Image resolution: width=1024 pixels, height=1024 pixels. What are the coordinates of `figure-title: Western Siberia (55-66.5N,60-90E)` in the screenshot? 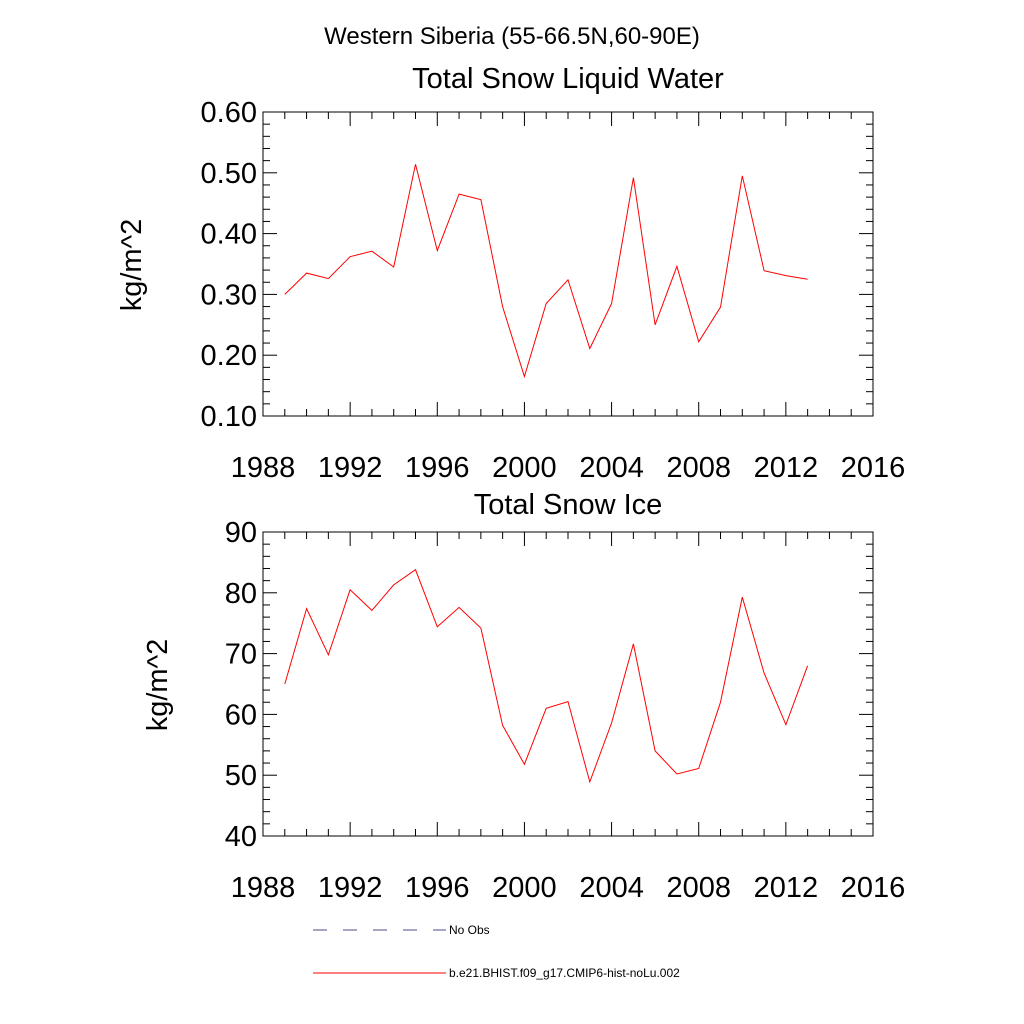 It's located at (512, 36).